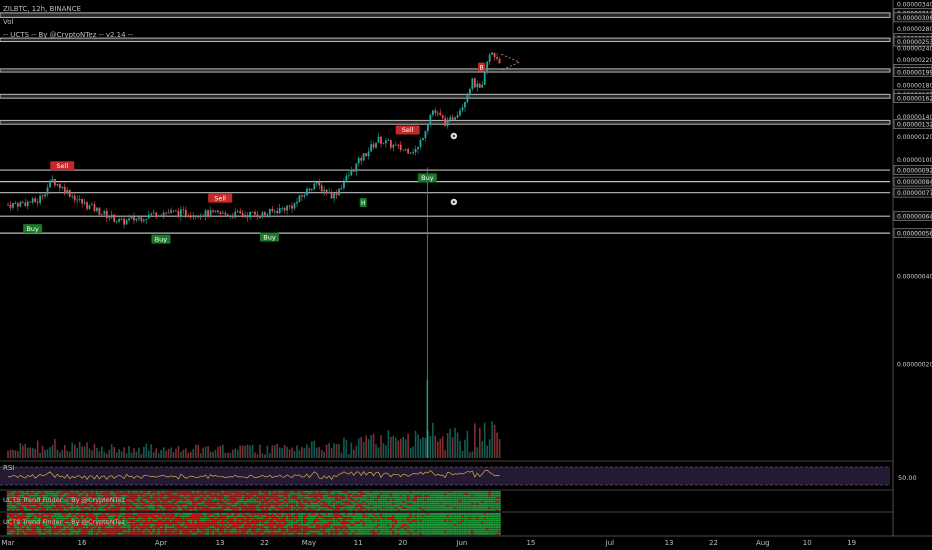 The image size is (932, 550). I want to click on time-tick-label: 13, so click(669, 543).